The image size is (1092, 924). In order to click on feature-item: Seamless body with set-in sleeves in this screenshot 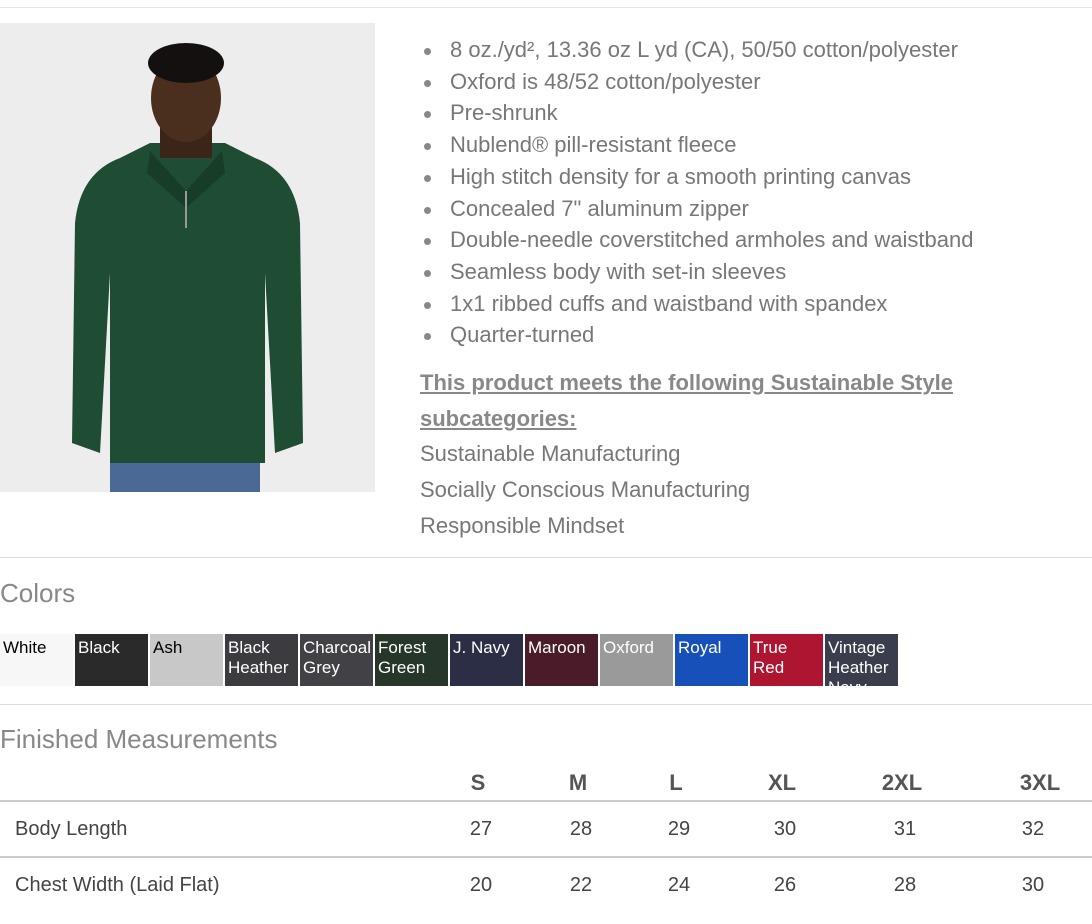, I will do `click(698, 272)`.